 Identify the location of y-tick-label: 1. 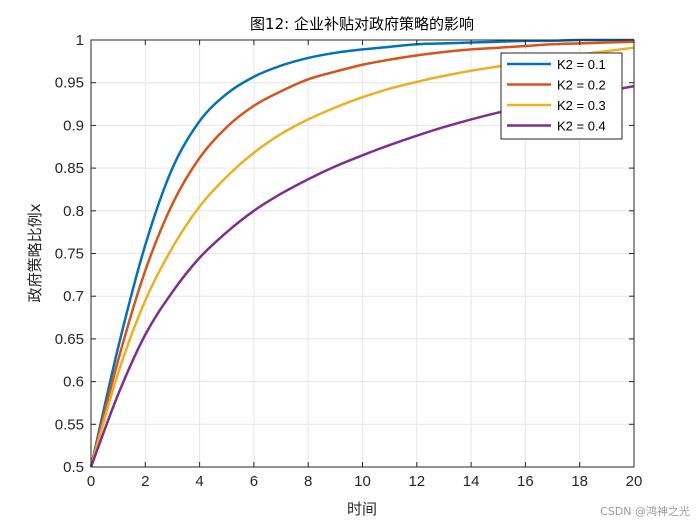
(80, 40).